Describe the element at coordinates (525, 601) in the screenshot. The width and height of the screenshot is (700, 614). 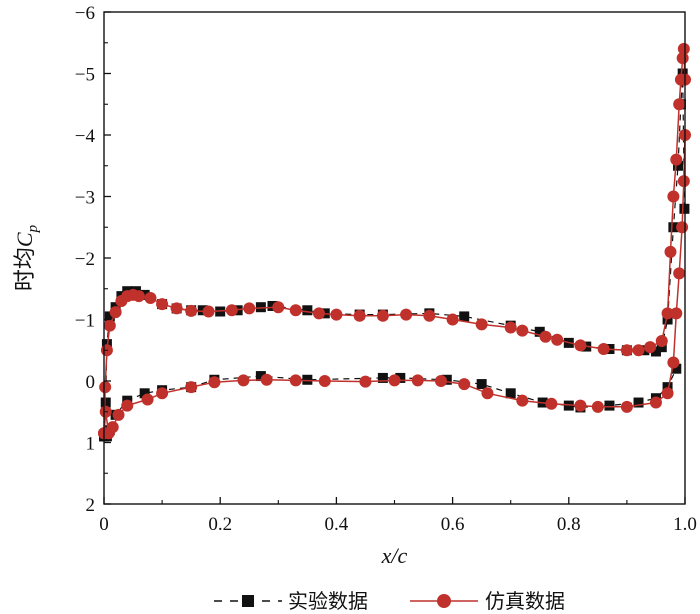
I see `legend-label-2: 仿真数据` at that location.